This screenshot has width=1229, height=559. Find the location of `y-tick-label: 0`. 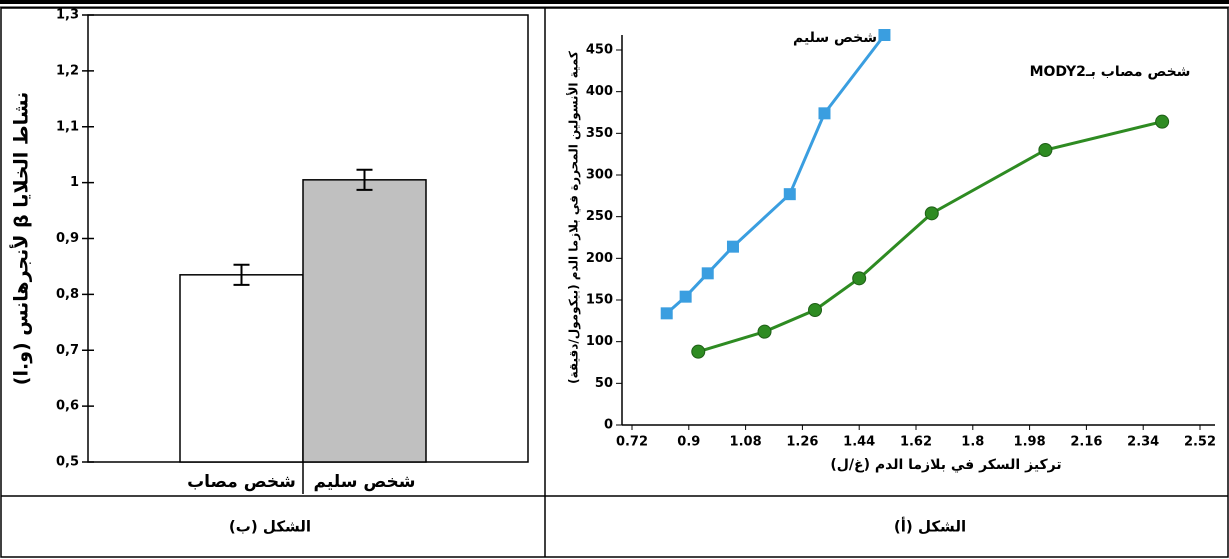

y-tick-label: 0 is located at coordinates (608, 425).